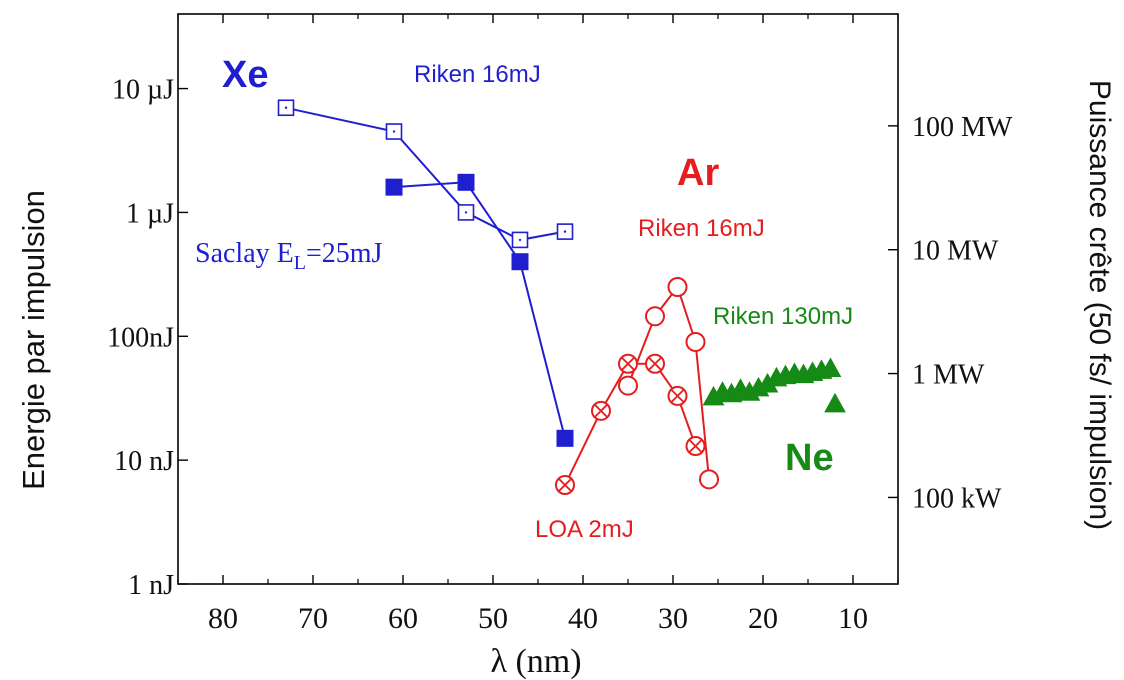 The image size is (1124, 680). Describe the element at coordinates (300, 263) in the screenshot. I see `annotation-saclay-sub: L` at that location.